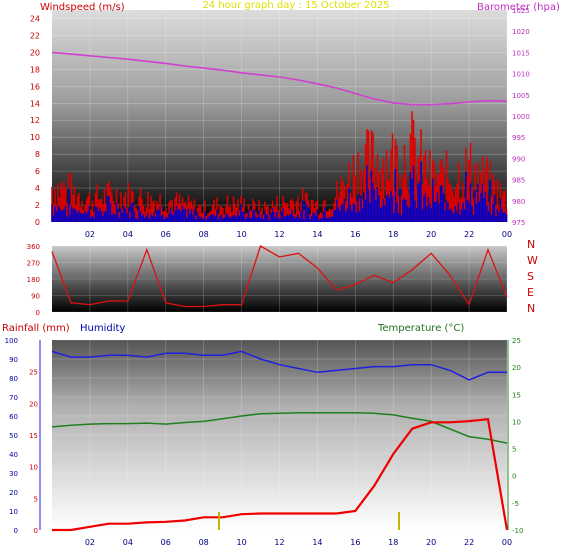 This screenshot has width=566, height=555. I want to click on temperature-tick: 10, so click(516, 422).